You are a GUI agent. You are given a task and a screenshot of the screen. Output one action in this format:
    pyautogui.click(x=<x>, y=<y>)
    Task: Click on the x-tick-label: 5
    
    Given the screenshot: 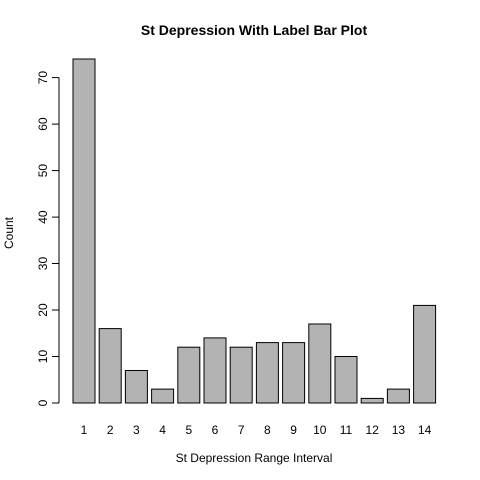 What is the action you would take?
    pyautogui.click(x=188, y=430)
    